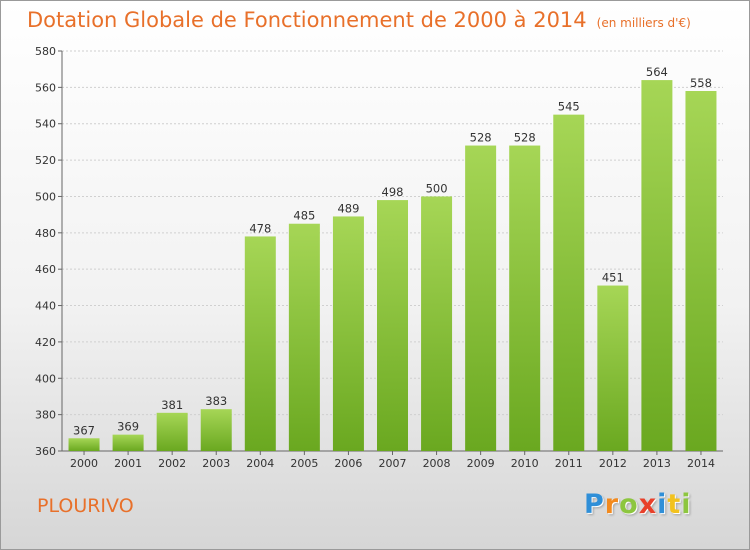 The width and height of the screenshot is (750, 550). What do you see at coordinates (45, 378) in the screenshot?
I see `y-tick-label: 400` at bounding box center [45, 378].